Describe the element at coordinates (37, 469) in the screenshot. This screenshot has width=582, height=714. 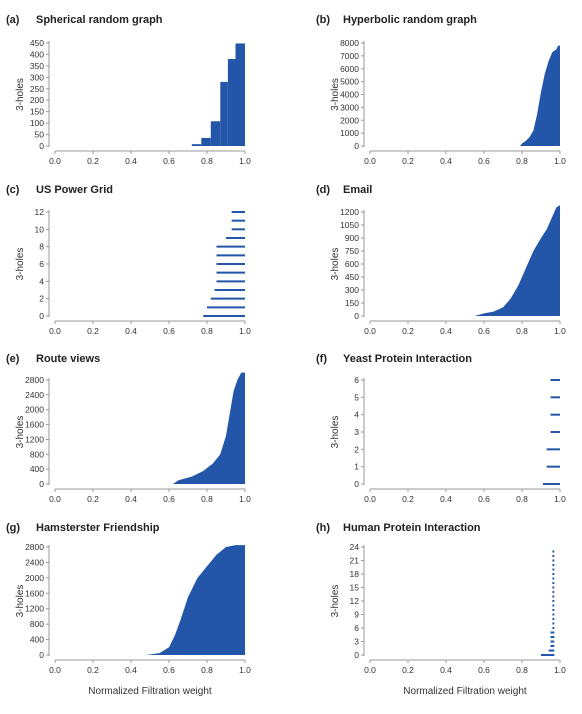
I see `y-tick-label: 400` at that location.